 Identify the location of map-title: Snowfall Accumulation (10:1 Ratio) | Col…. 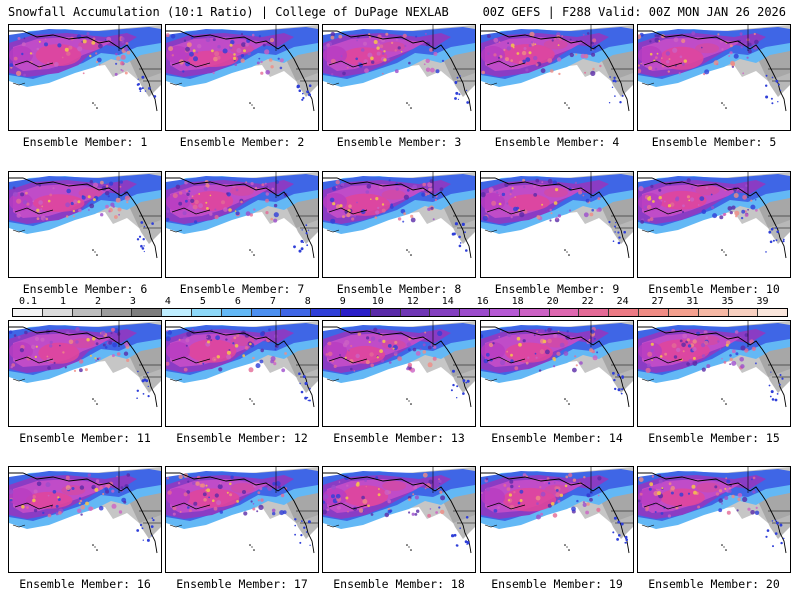
(228, 12).